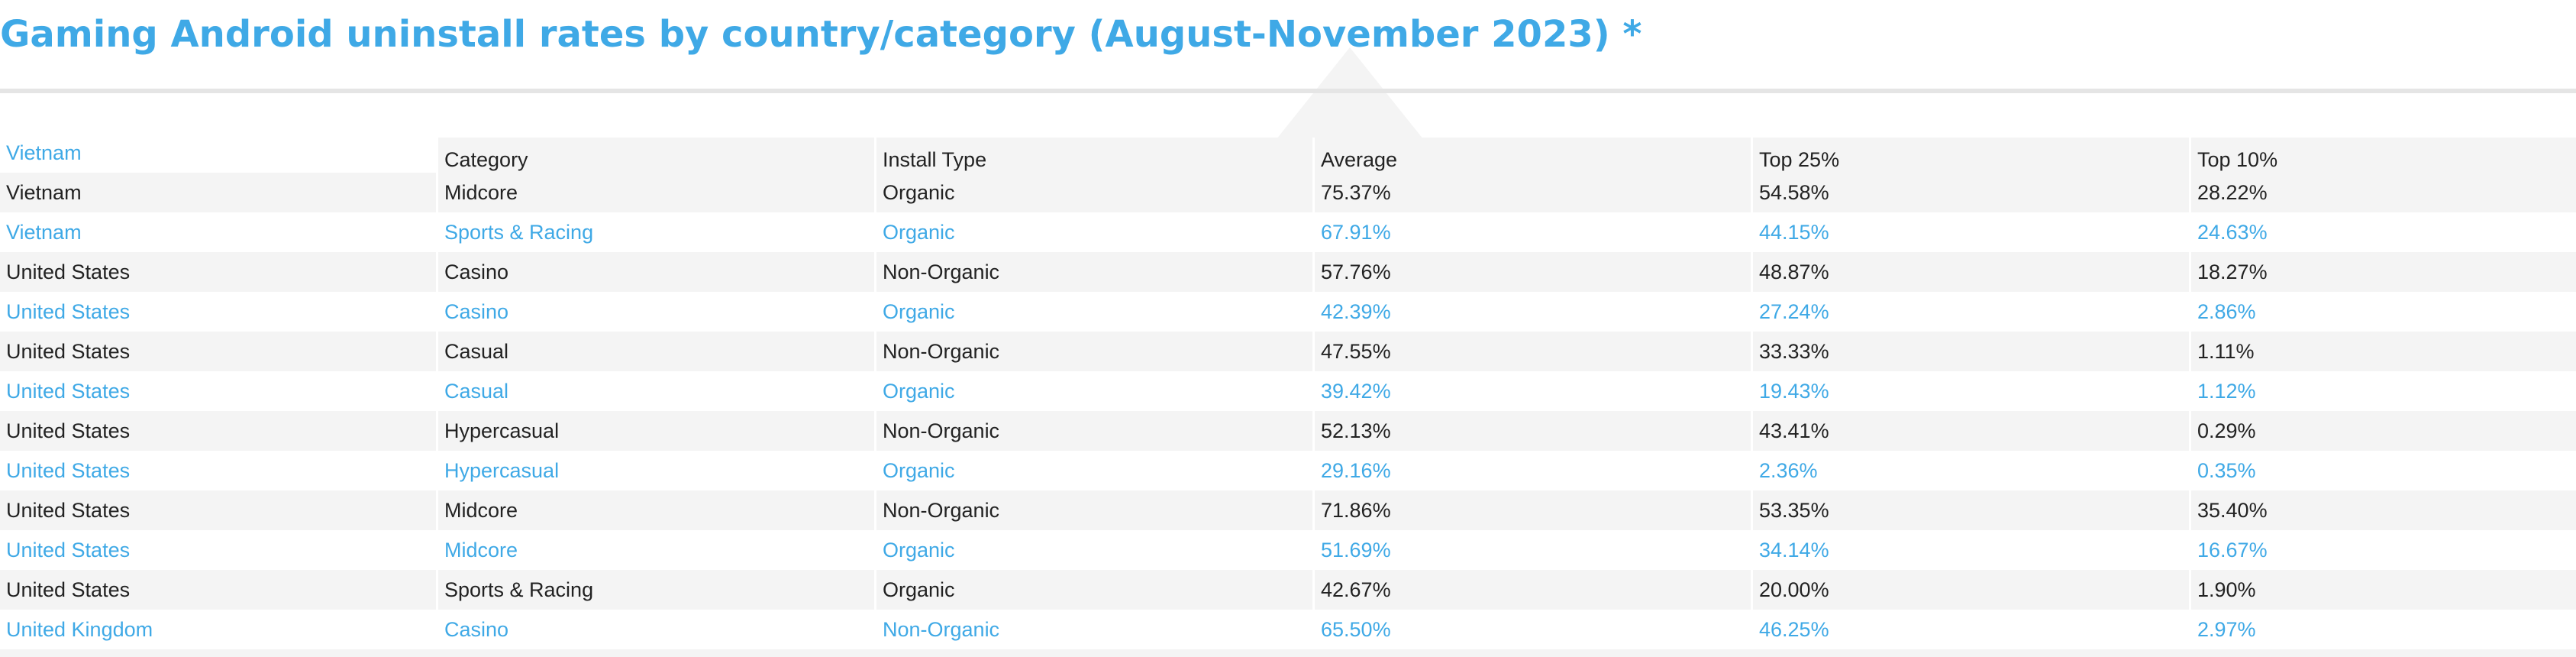 The width and height of the screenshot is (2576, 657). What do you see at coordinates (1356, 391) in the screenshot?
I see `cell-average: 39.42%` at bounding box center [1356, 391].